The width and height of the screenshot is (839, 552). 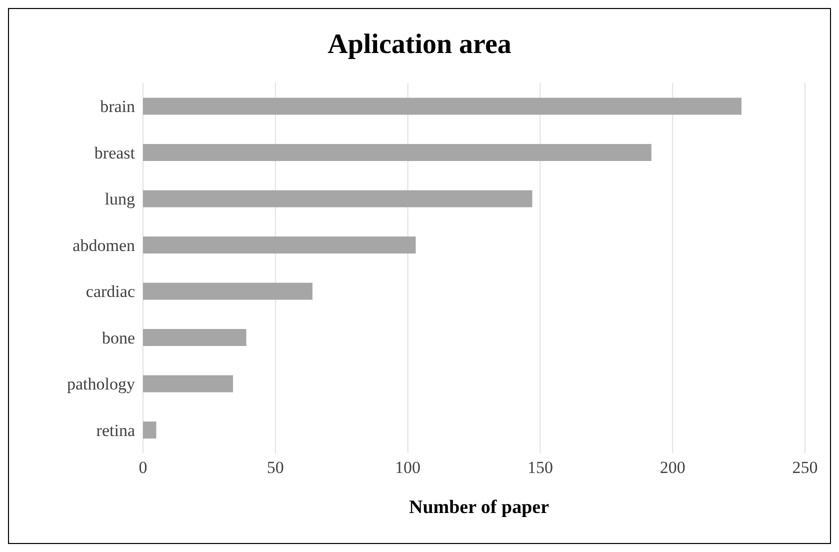 I want to click on y-tick-label: breast, so click(x=115, y=152).